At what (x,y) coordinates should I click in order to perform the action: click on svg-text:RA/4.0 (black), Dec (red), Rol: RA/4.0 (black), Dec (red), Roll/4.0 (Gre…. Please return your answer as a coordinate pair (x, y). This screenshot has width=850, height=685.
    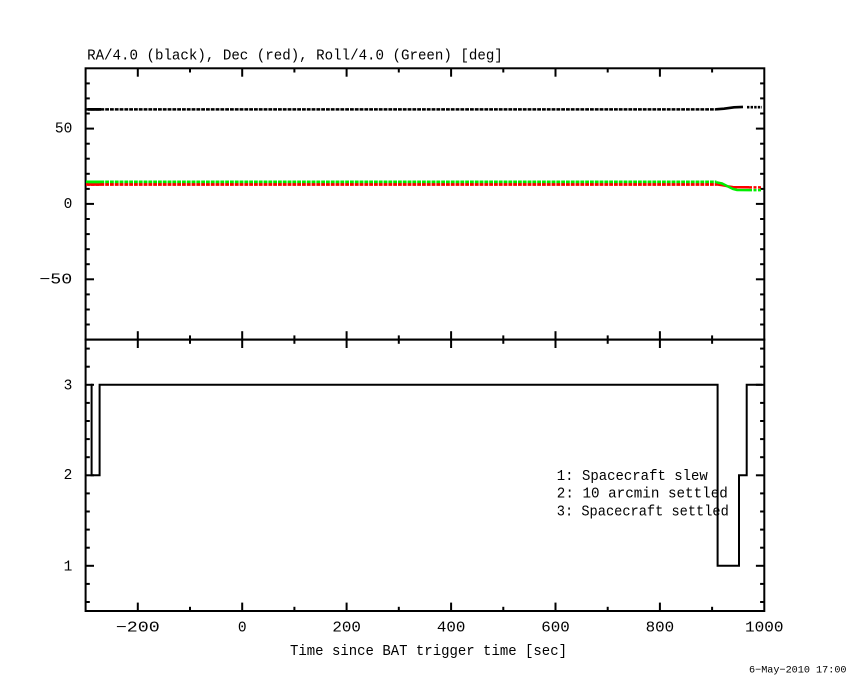
    Looking at the image, I should click on (295, 56).